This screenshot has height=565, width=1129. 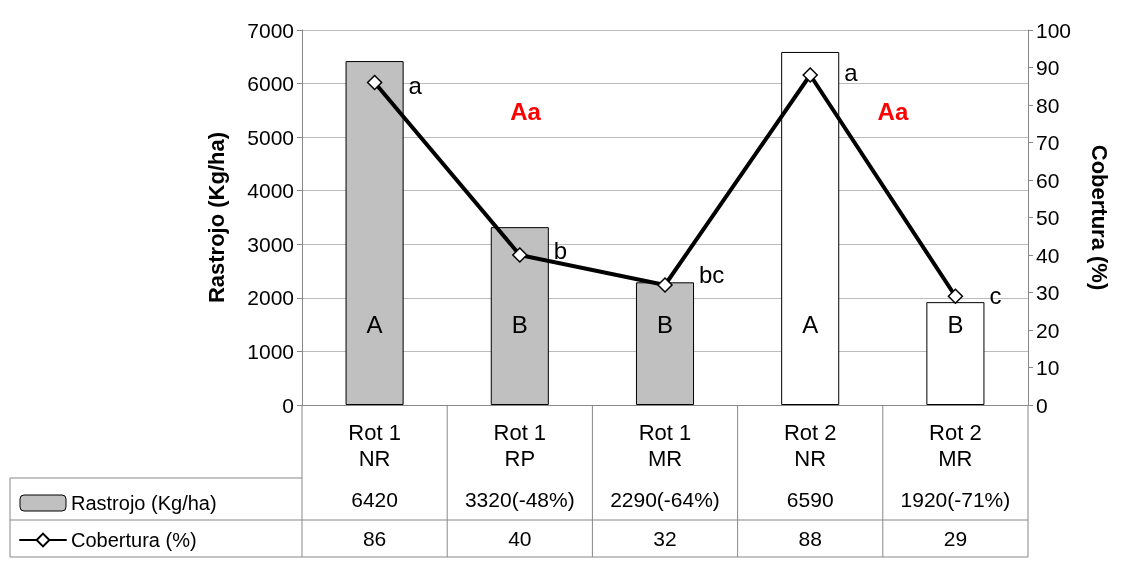 What do you see at coordinates (665, 499) in the screenshot?
I see `data-label: 2290(-64%)` at bounding box center [665, 499].